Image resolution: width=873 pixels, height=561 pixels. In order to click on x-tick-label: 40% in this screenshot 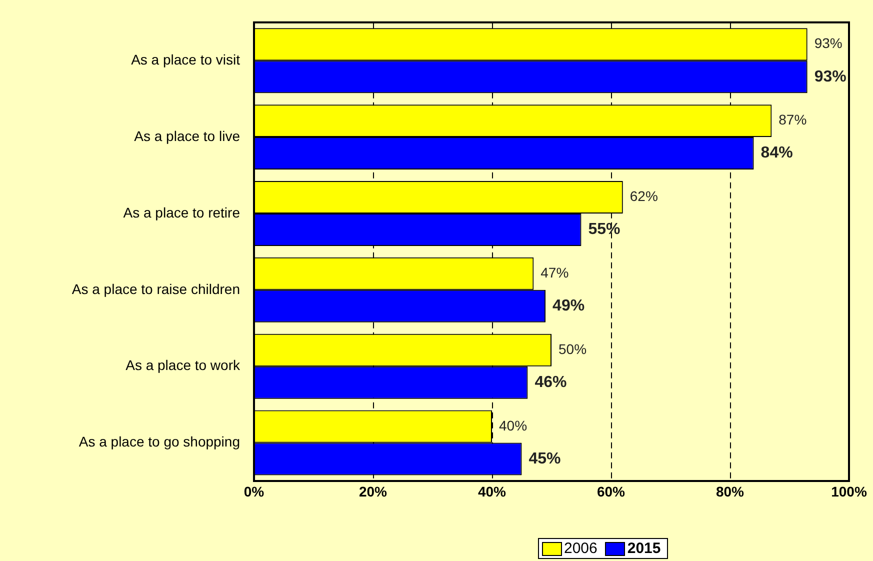, I will do `click(492, 491)`.